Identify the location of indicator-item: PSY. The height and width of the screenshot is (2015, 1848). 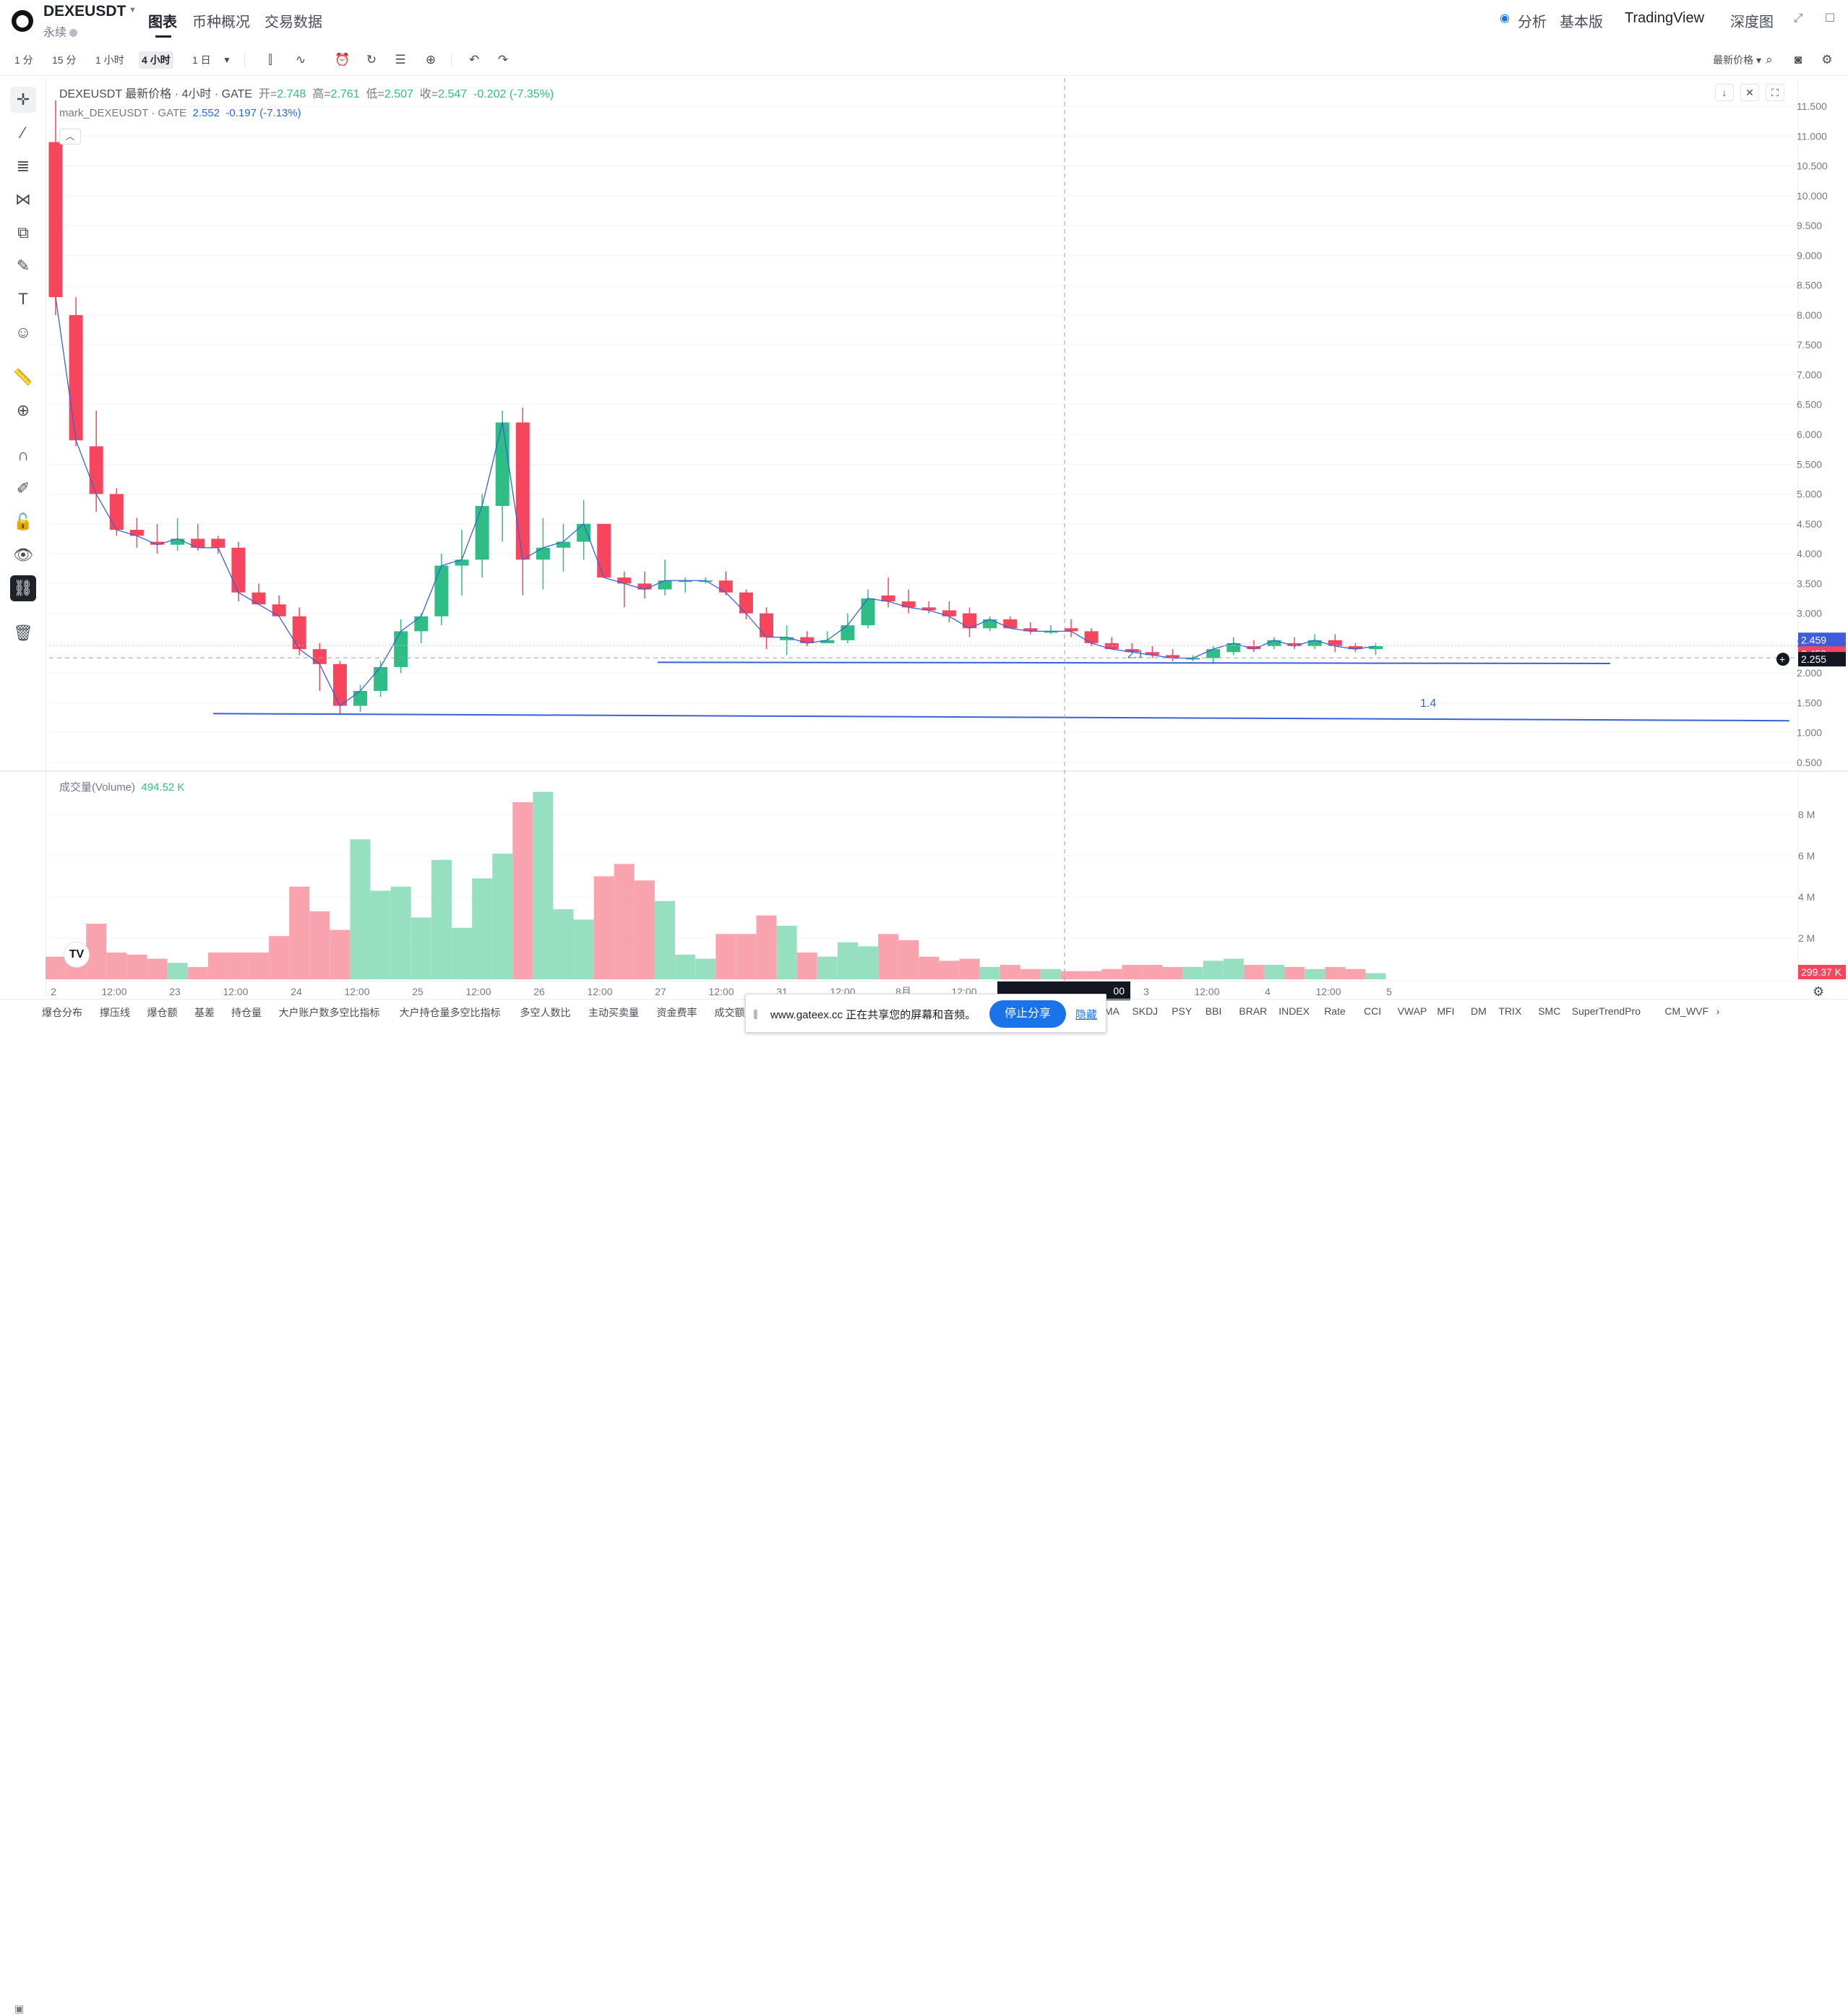
(1182, 1011).